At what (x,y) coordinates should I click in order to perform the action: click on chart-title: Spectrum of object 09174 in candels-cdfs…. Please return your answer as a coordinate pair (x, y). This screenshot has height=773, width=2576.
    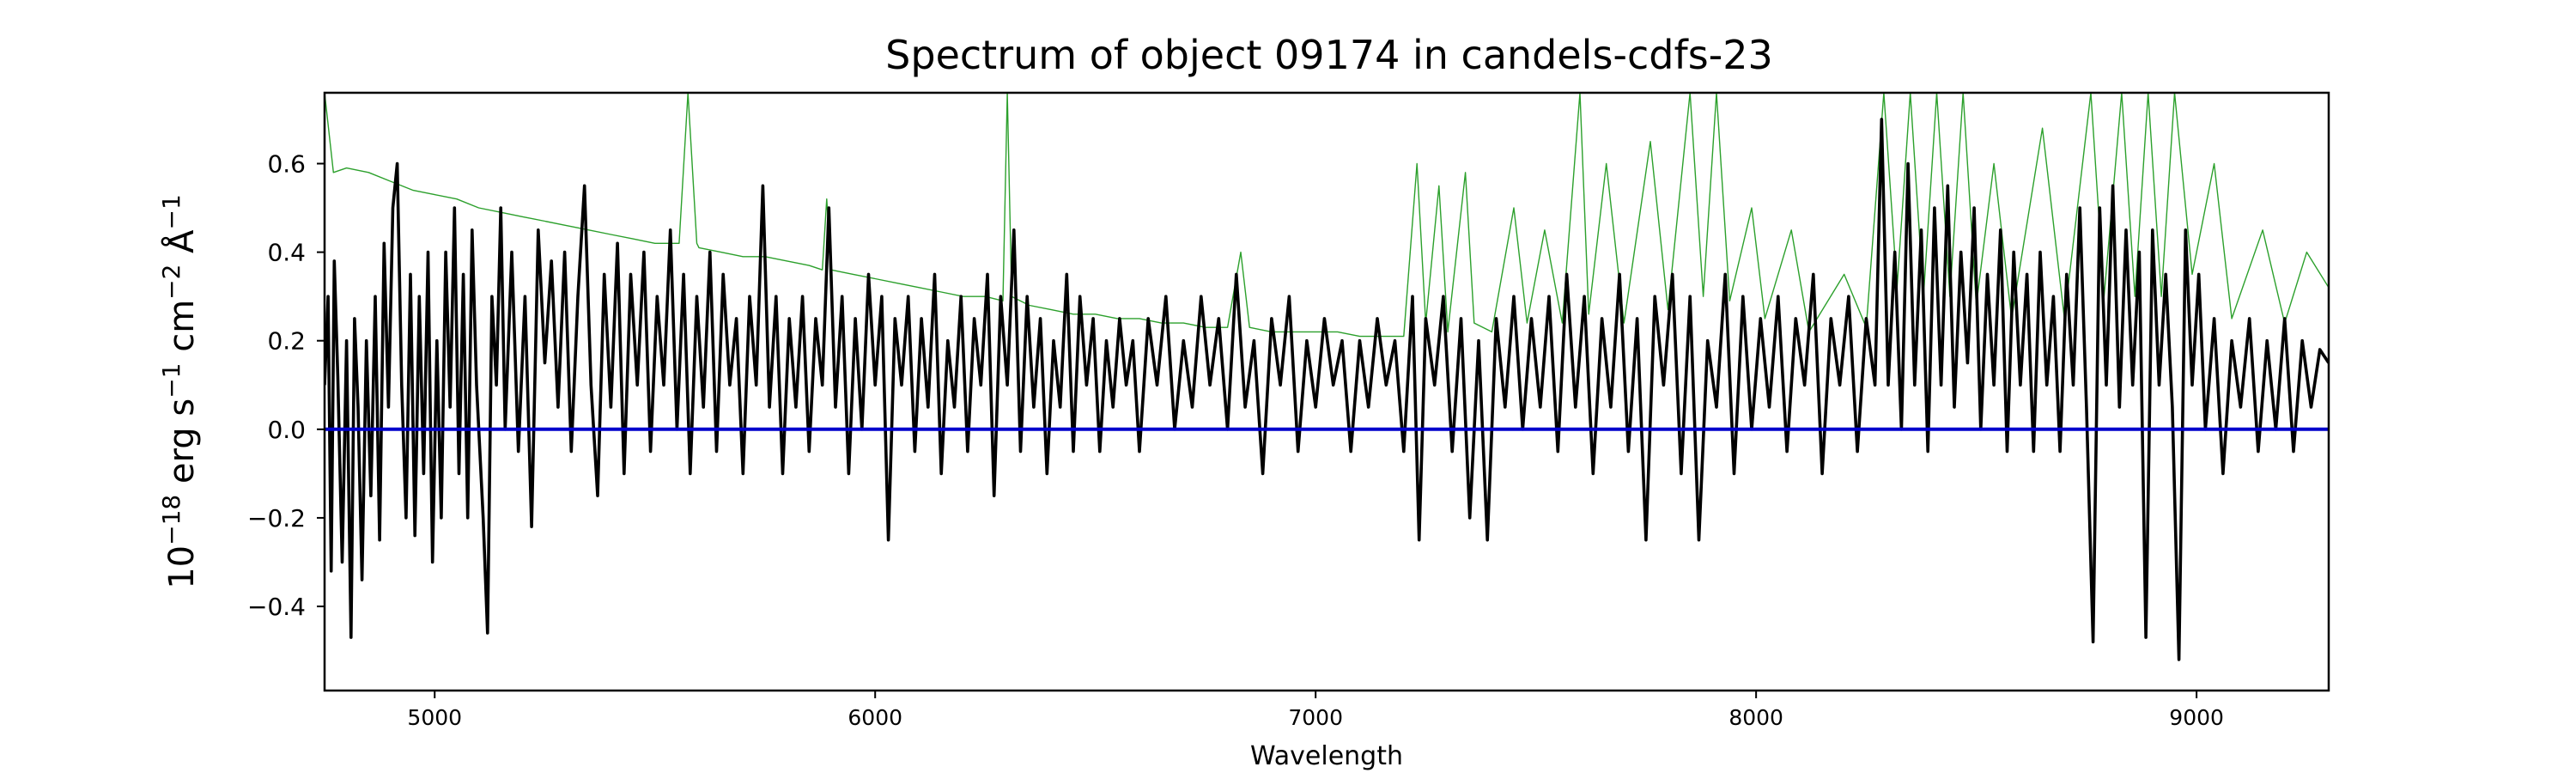
    Looking at the image, I should click on (1329, 55).